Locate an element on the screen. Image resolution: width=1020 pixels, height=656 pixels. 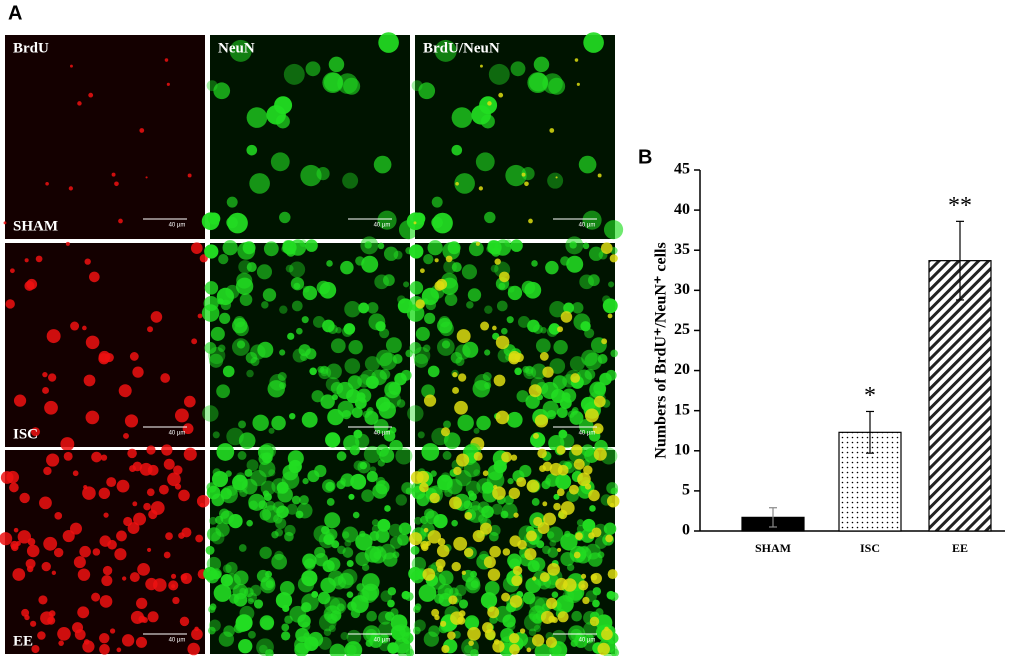
y-tick-label: 35 is located at coordinates (682, 249).